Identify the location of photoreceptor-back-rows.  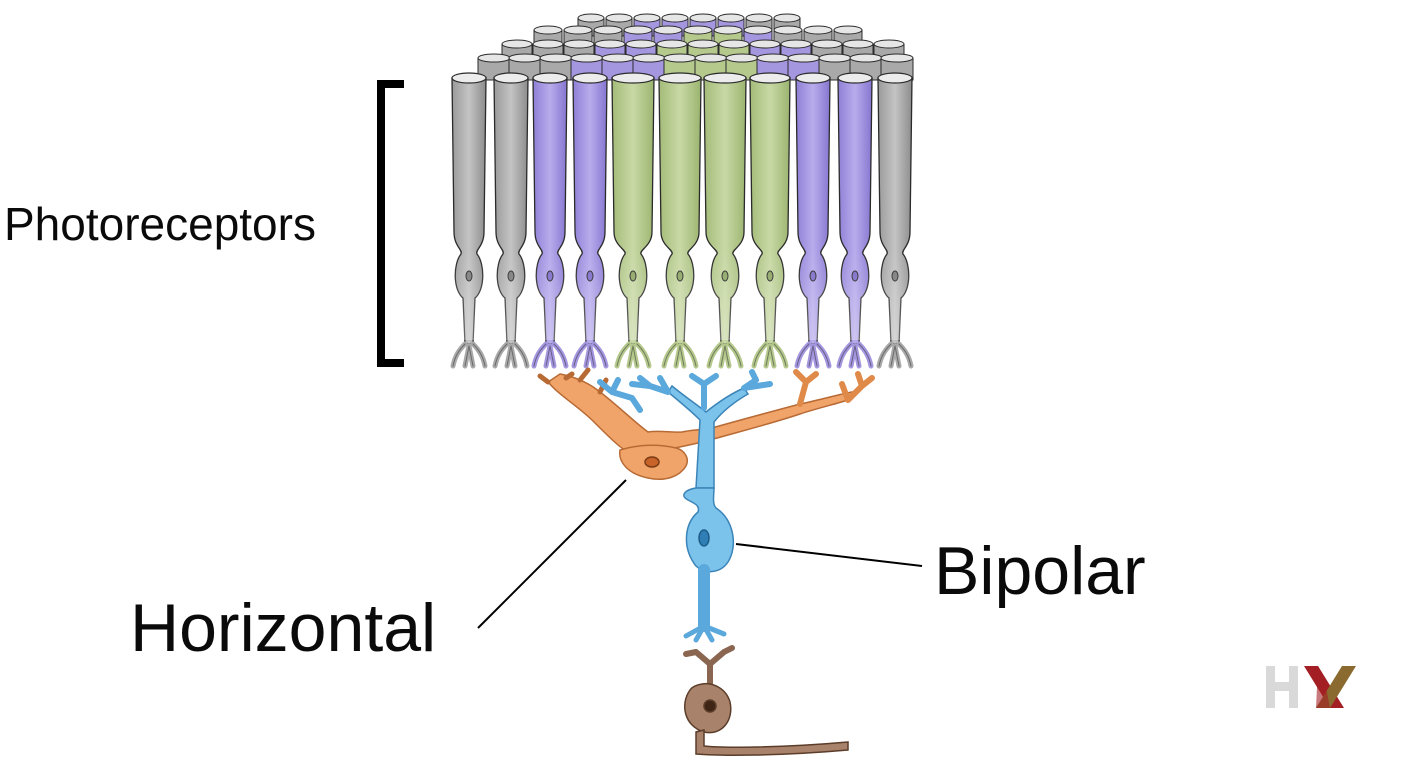
(695, 47).